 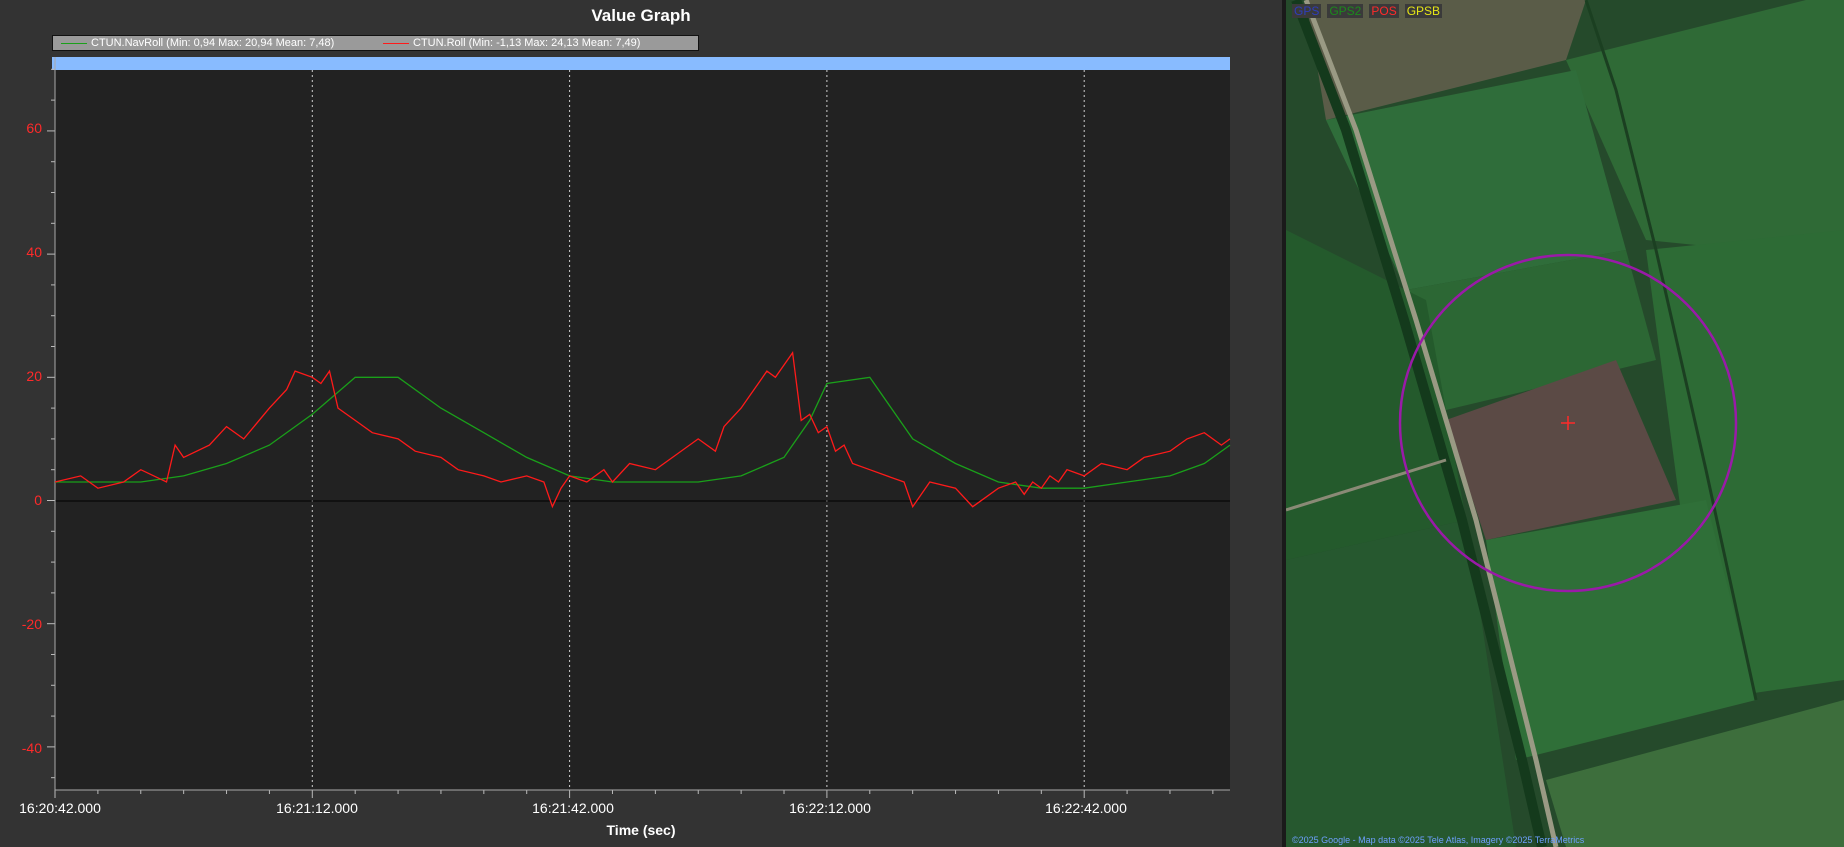 What do you see at coordinates (1307, 11) in the screenshot?
I see `map-legend-gps: GPS` at bounding box center [1307, 11].